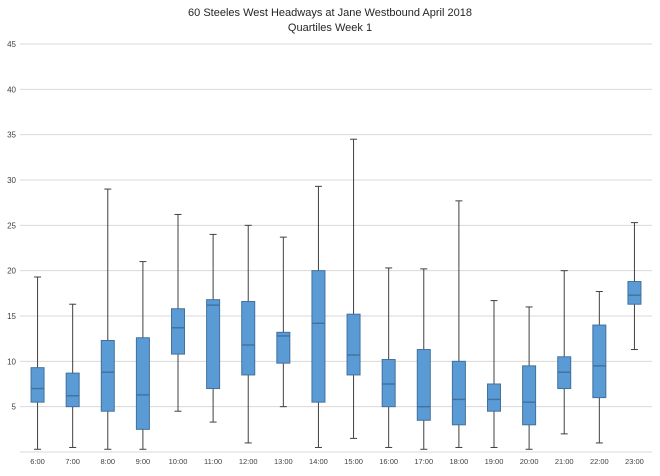 The width and height of the screenshot is (660, 476). What do you see at coordinates (458, 461) in the screenshot?
I see `x-axis-tick-label: 18:00` at bounding box center [458, 461].